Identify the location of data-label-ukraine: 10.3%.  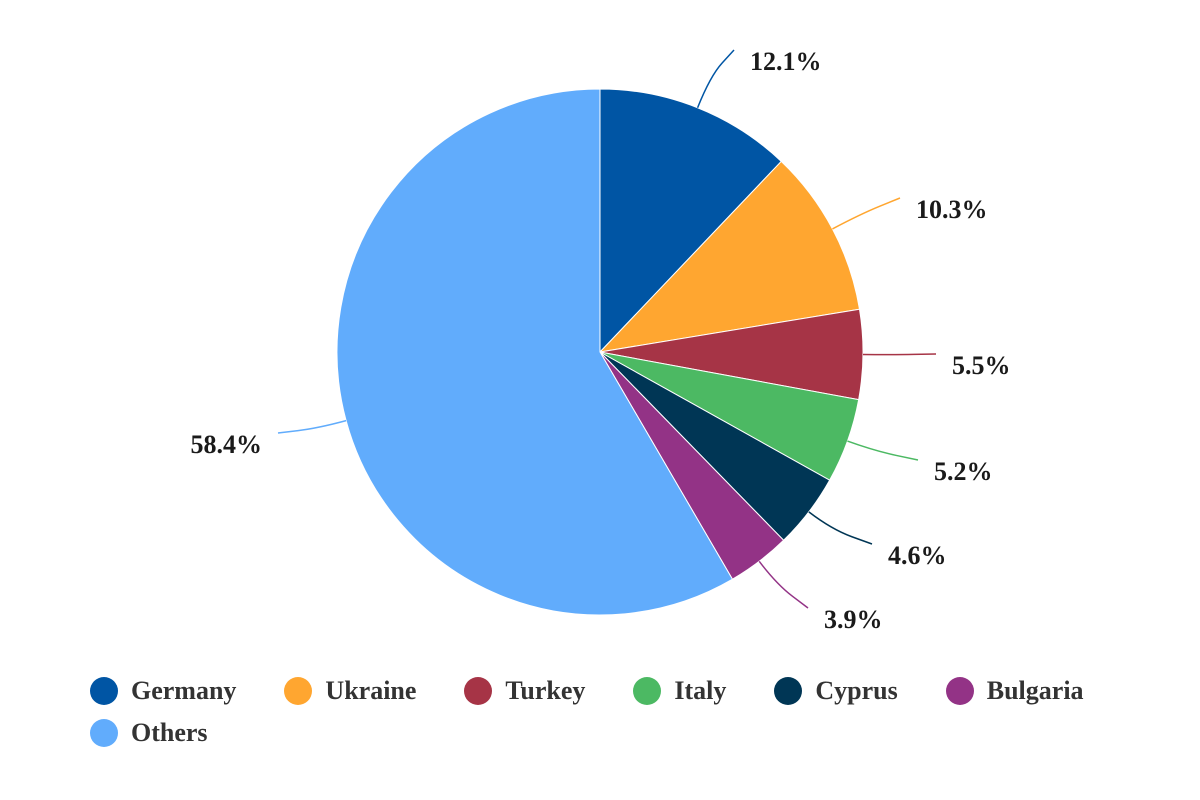
(952, 209).